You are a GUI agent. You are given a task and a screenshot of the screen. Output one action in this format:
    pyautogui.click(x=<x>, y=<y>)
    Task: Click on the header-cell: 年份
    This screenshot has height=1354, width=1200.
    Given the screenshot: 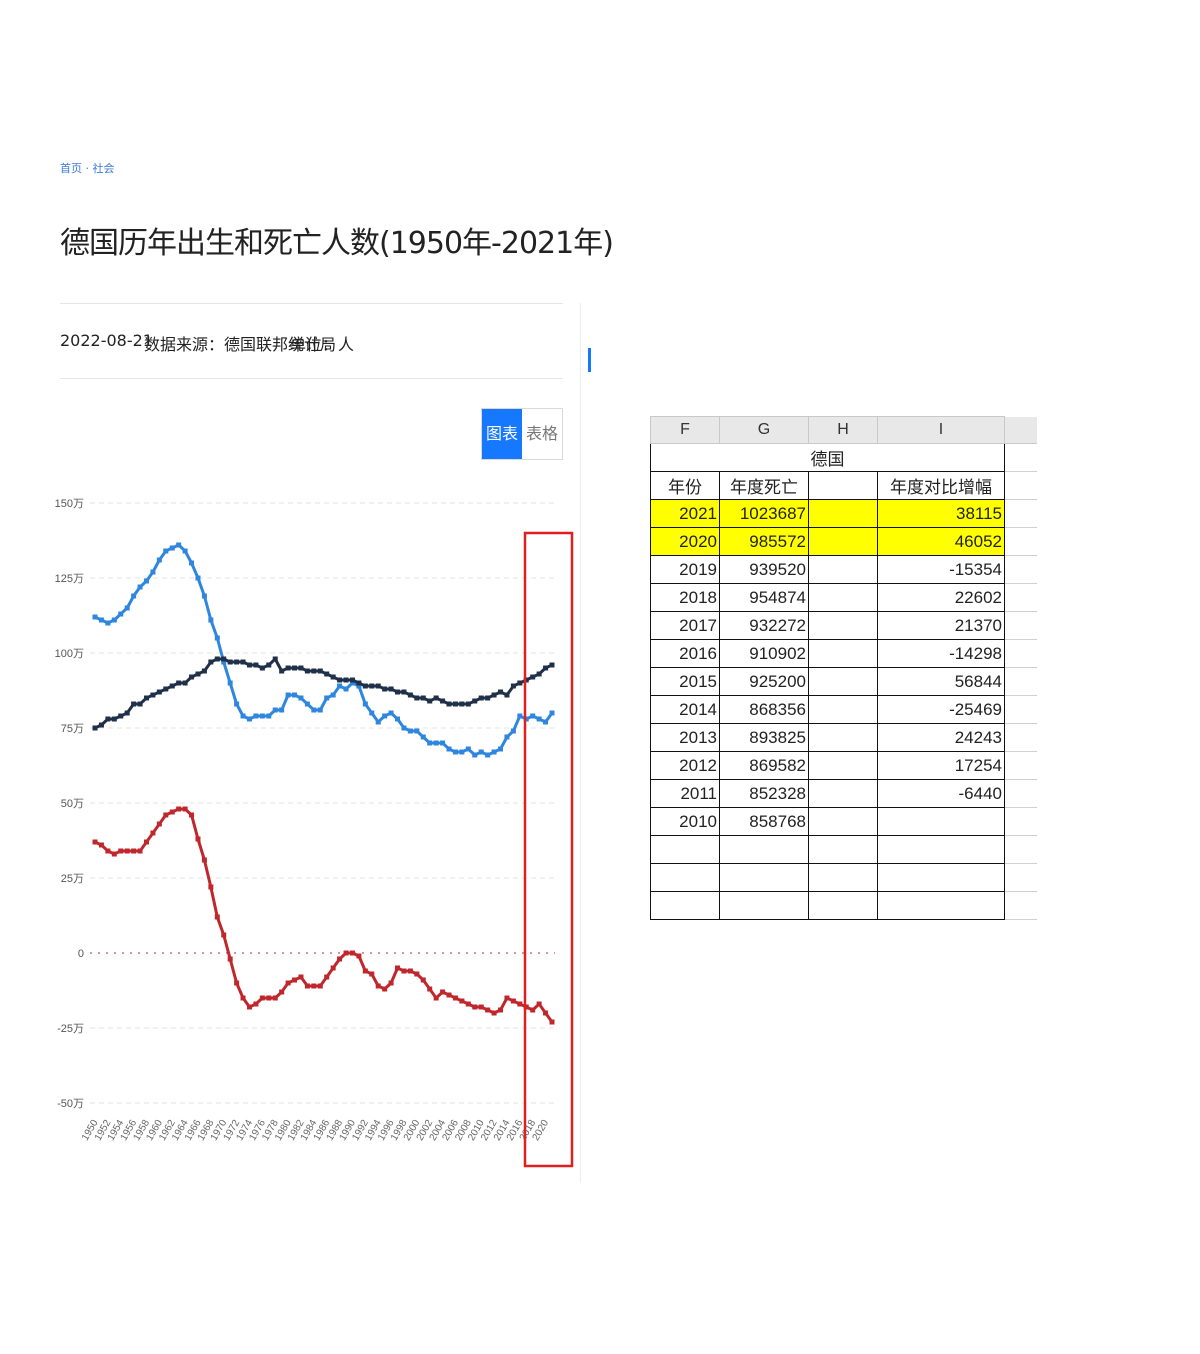 What is the action you would take?
    pyautogui.click(x=685, y=485)
    